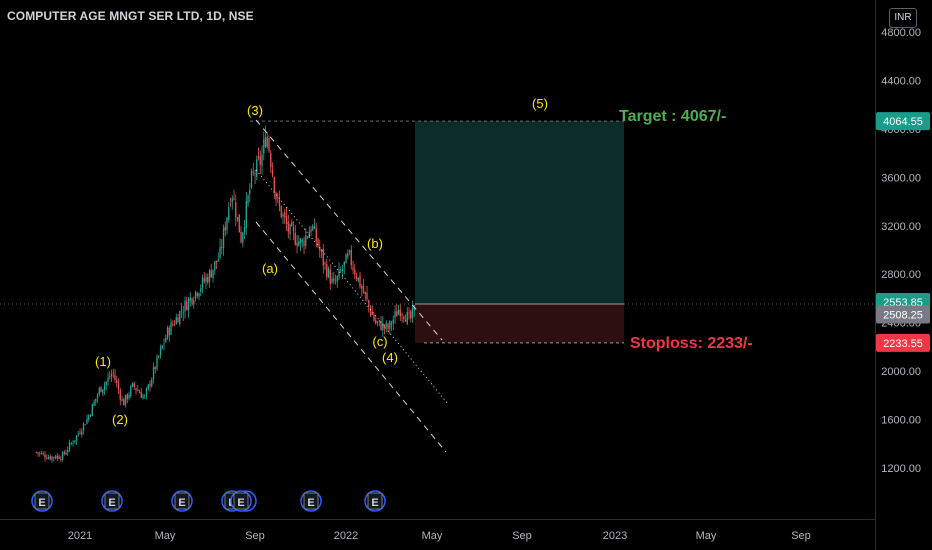 This screenshot has height=550, width=932. What do you see at coordinates (901, 81) in the screenshot?
I see `y-tick-label: 4400.00` at bounding box center [901, 81].